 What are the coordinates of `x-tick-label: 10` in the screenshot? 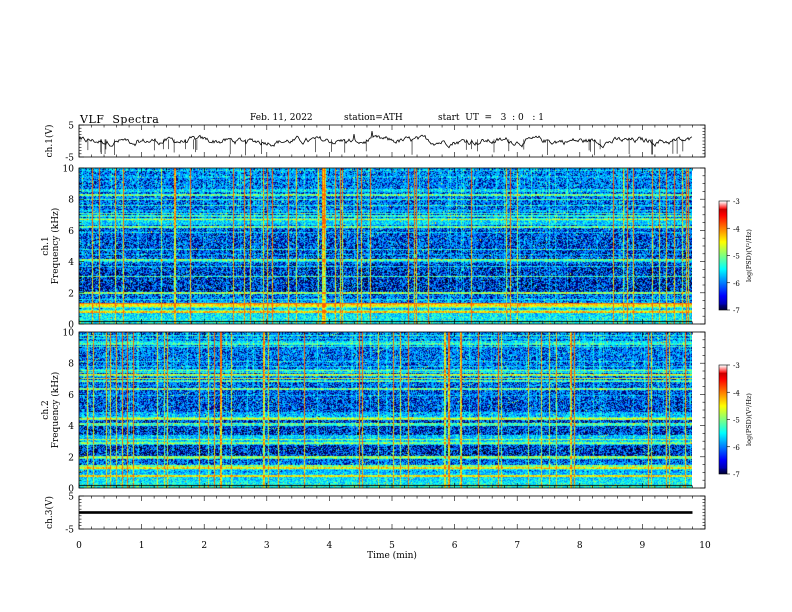 It's located at (705, 546).